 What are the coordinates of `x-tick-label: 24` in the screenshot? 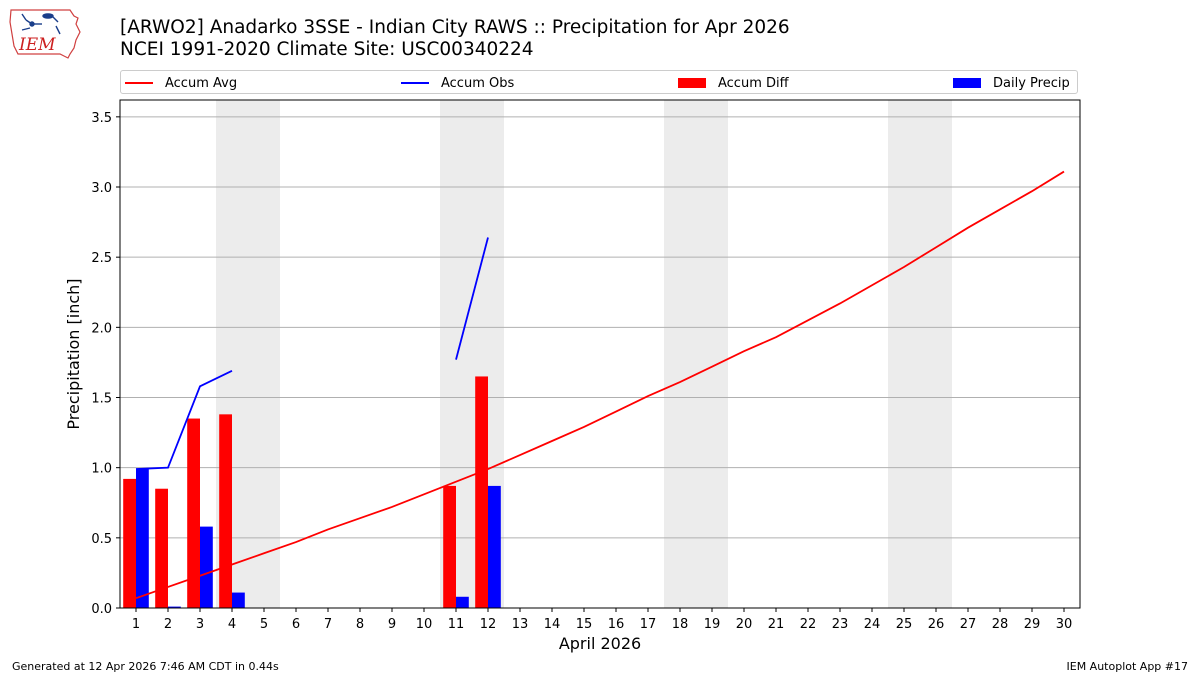 It's located at (872, 624).